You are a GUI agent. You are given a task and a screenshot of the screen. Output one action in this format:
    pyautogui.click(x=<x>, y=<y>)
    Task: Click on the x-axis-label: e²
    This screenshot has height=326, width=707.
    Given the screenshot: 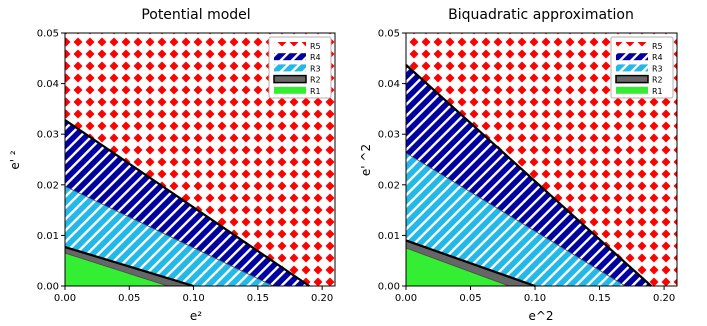 What is the action you would take?
    pyautogui.click(x=196, y=316)
    